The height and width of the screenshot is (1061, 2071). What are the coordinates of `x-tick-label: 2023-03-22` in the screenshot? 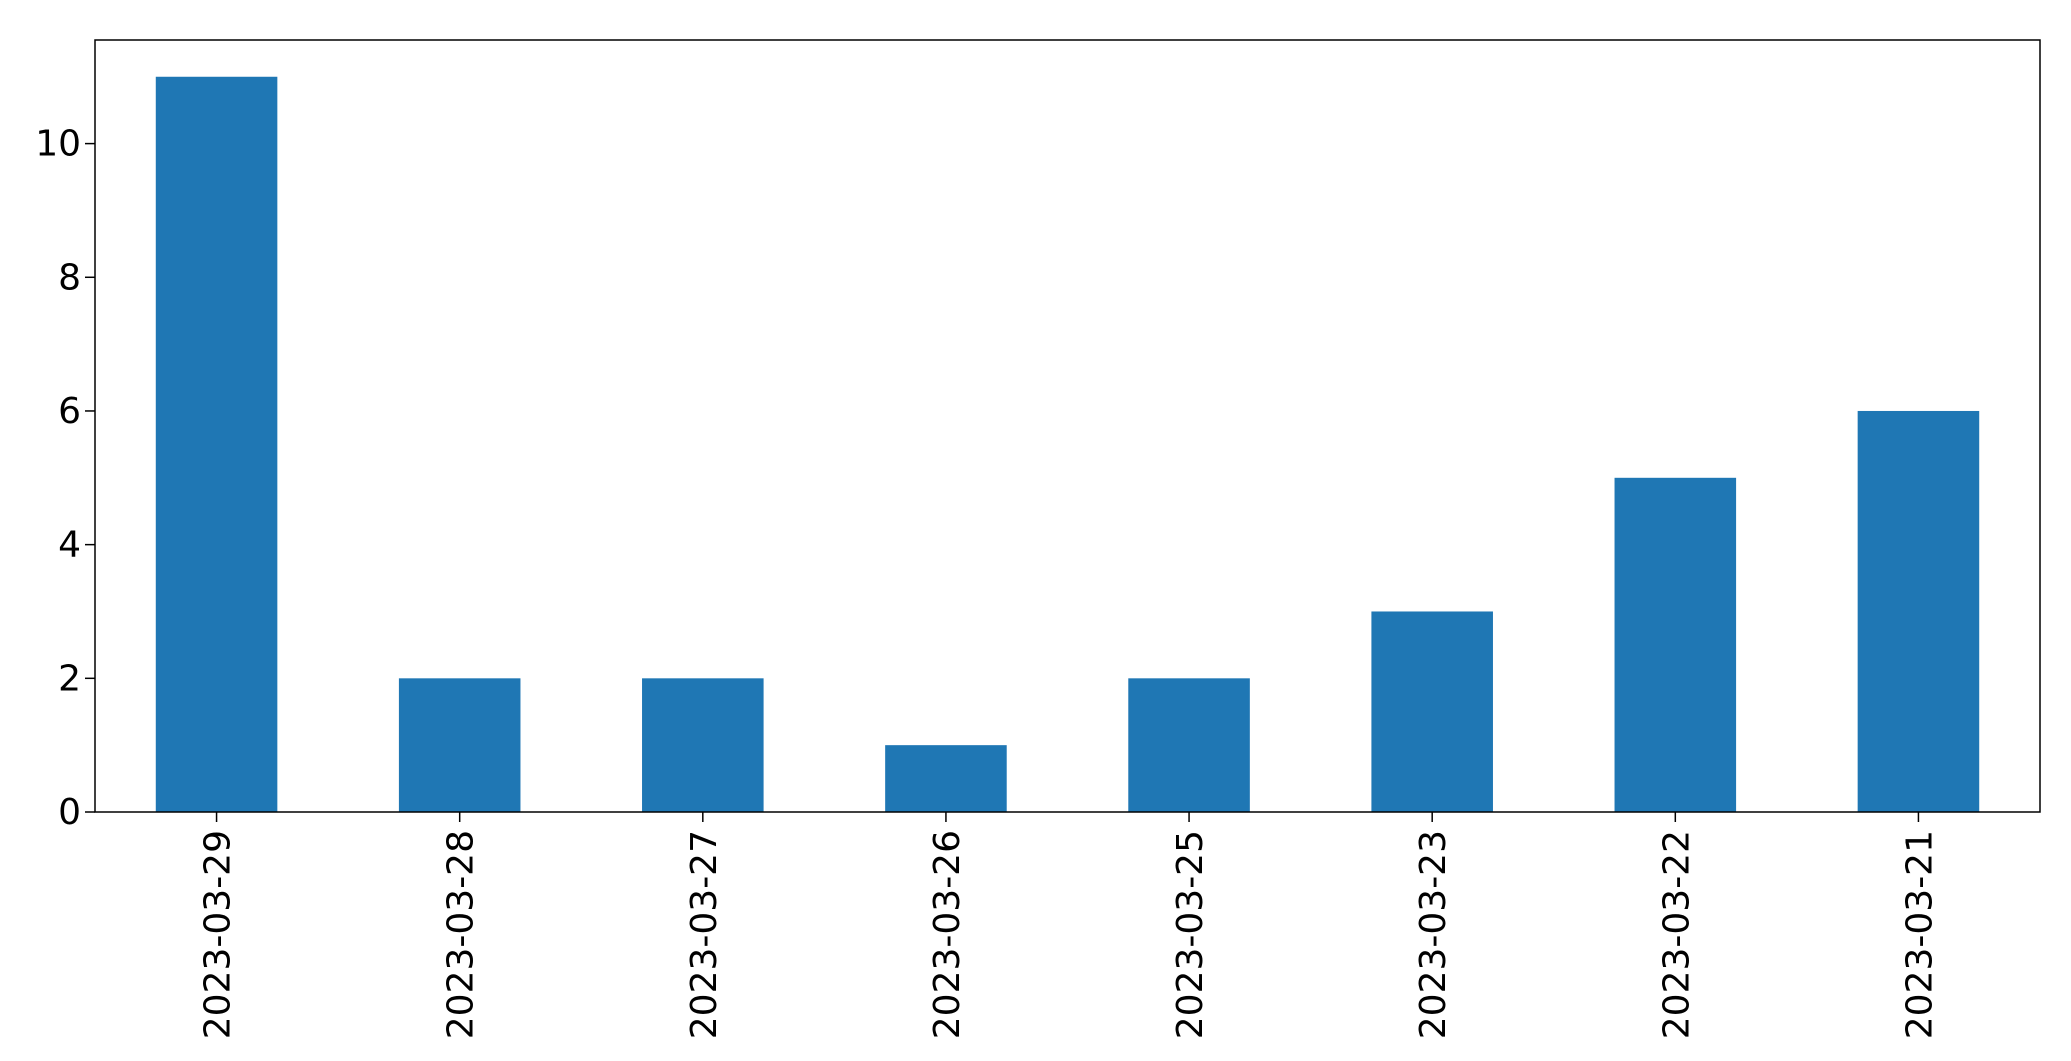 It's located at (1676, 934).